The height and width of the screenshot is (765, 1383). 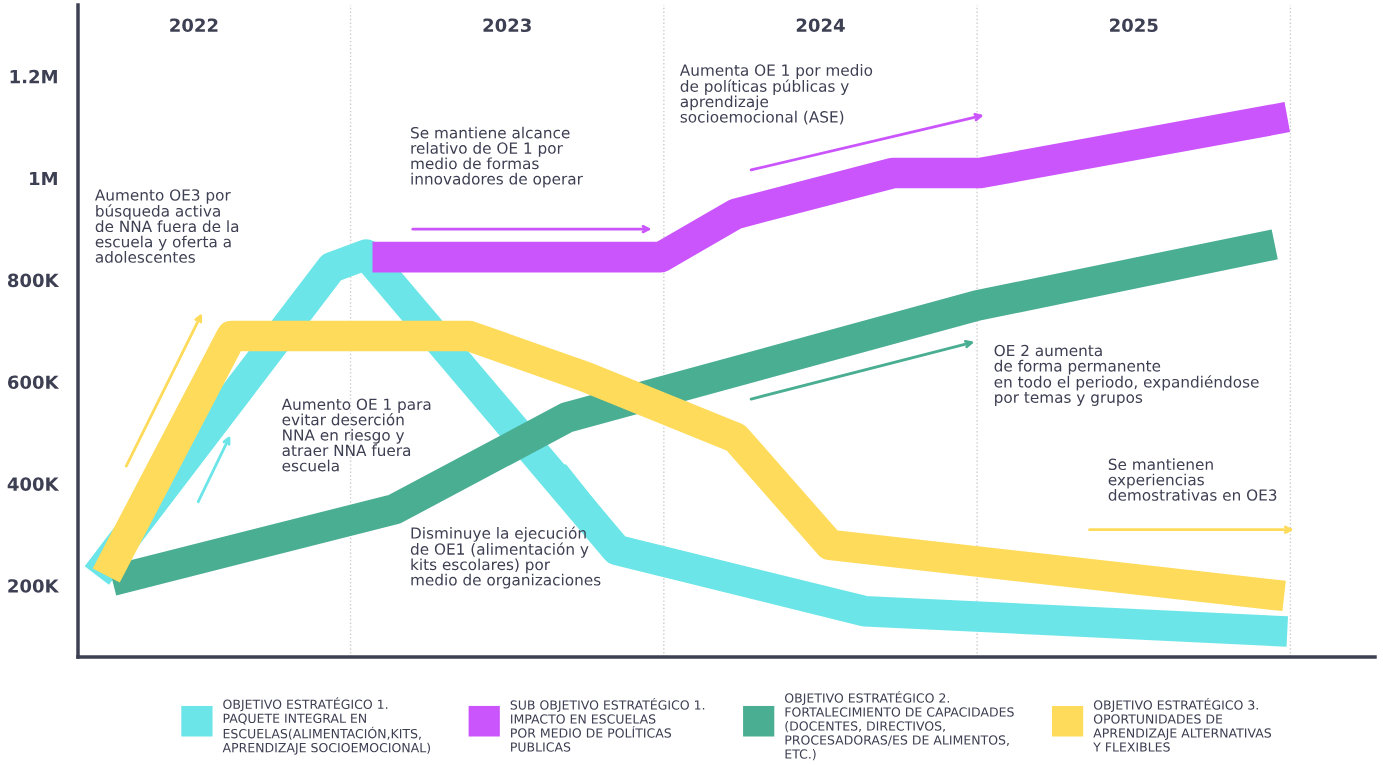 I want to click on legend-label: OBJETIVO ESTRATÉGICO 1. PAQUETE INTEGRAL EN ESCUELAS(ALIMENTACIÓN,KITS, APRENDIZAJE SOCIOEMOCIONAL), so click(x=326, y=726).